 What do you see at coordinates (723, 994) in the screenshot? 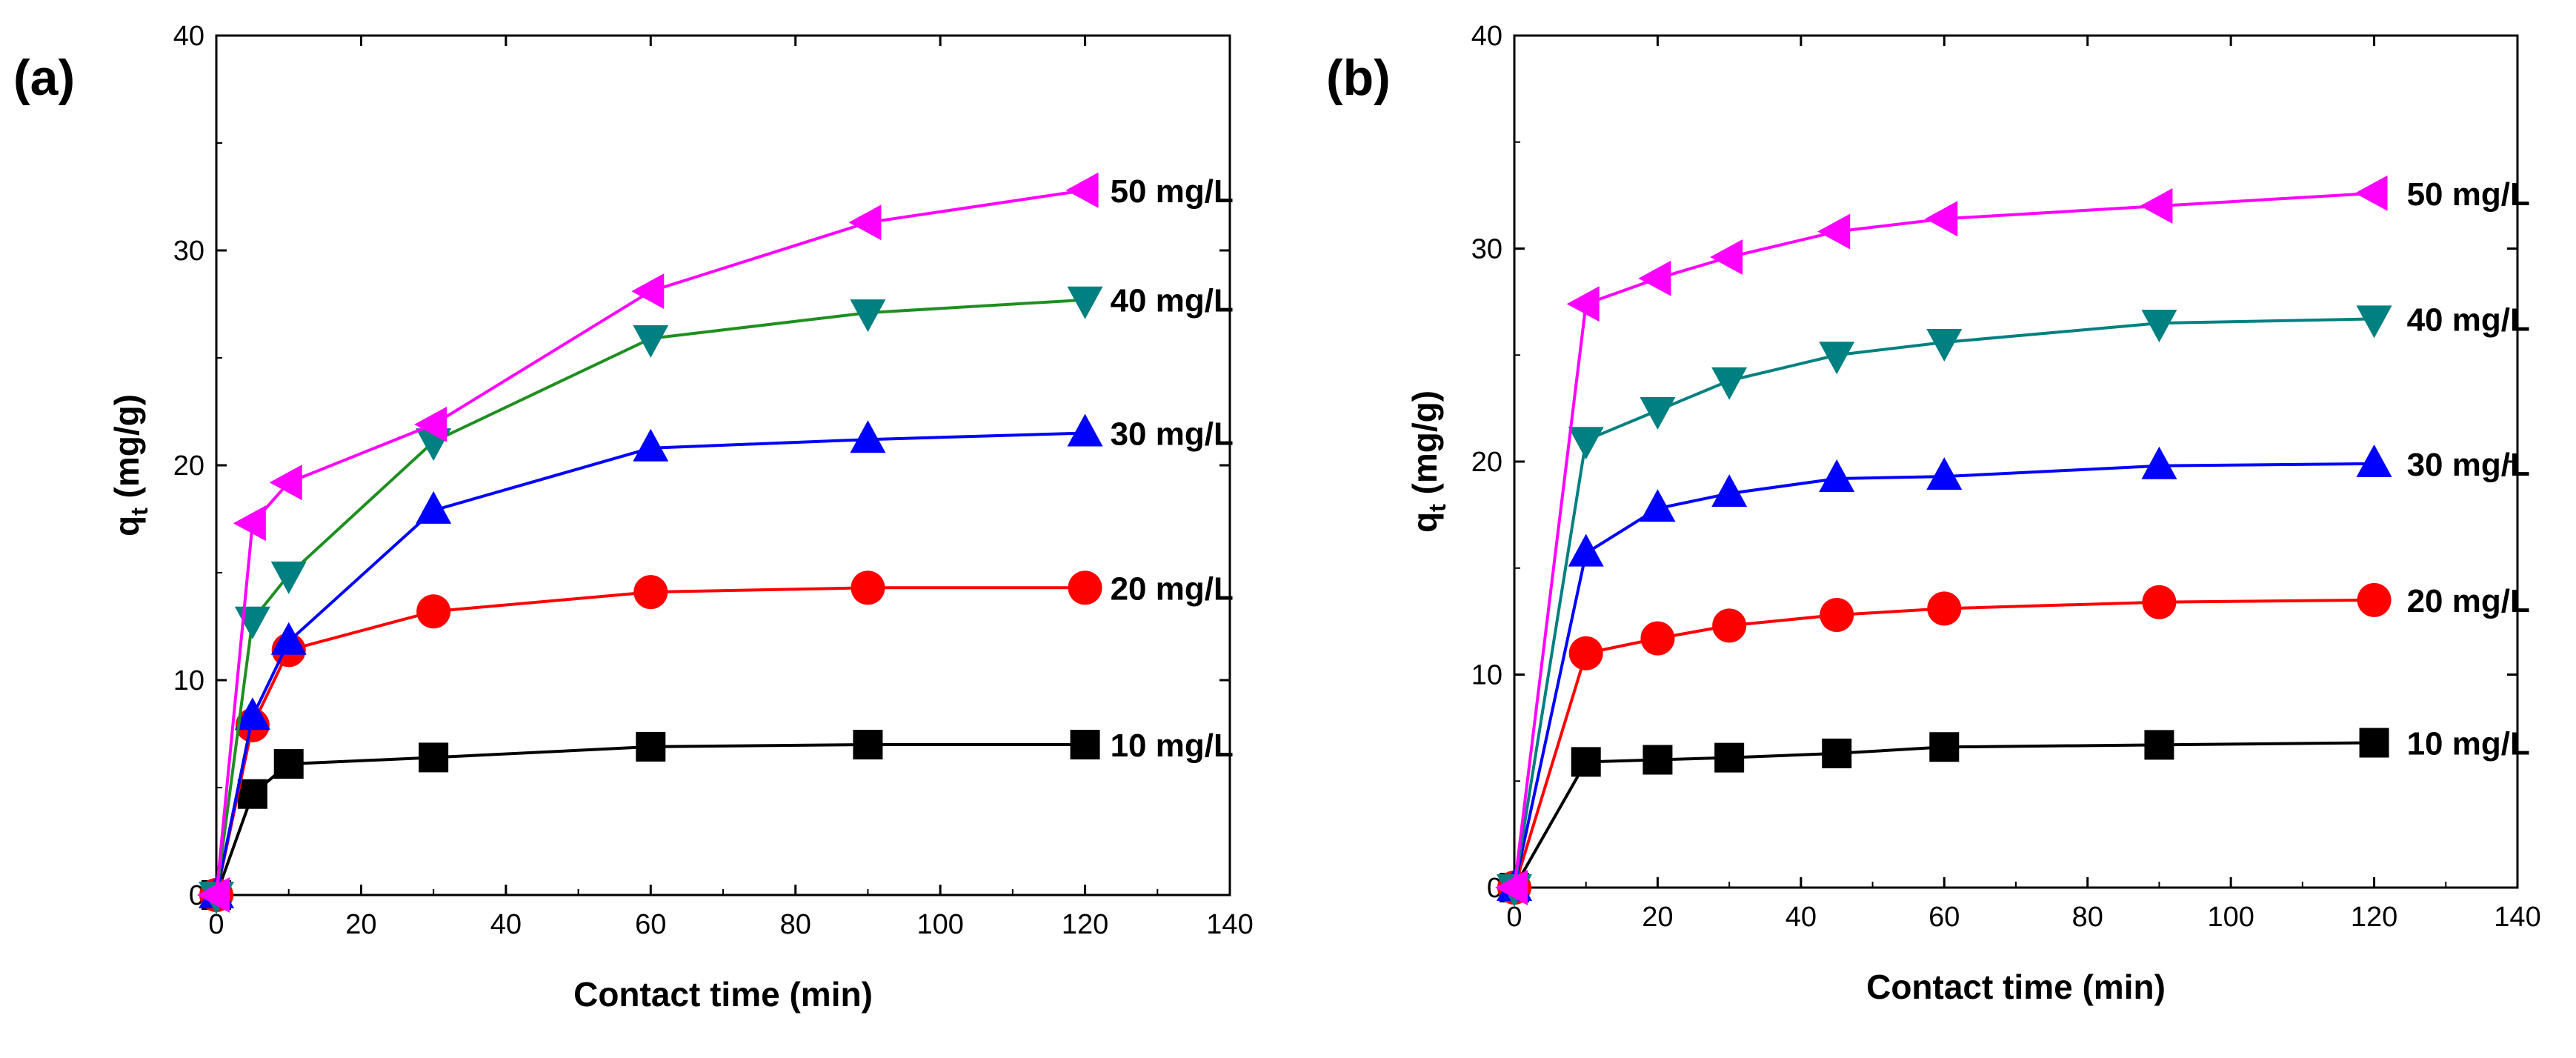
I see `x-axis-title-a: Contact time (min)` at bounding box center [723, 994].